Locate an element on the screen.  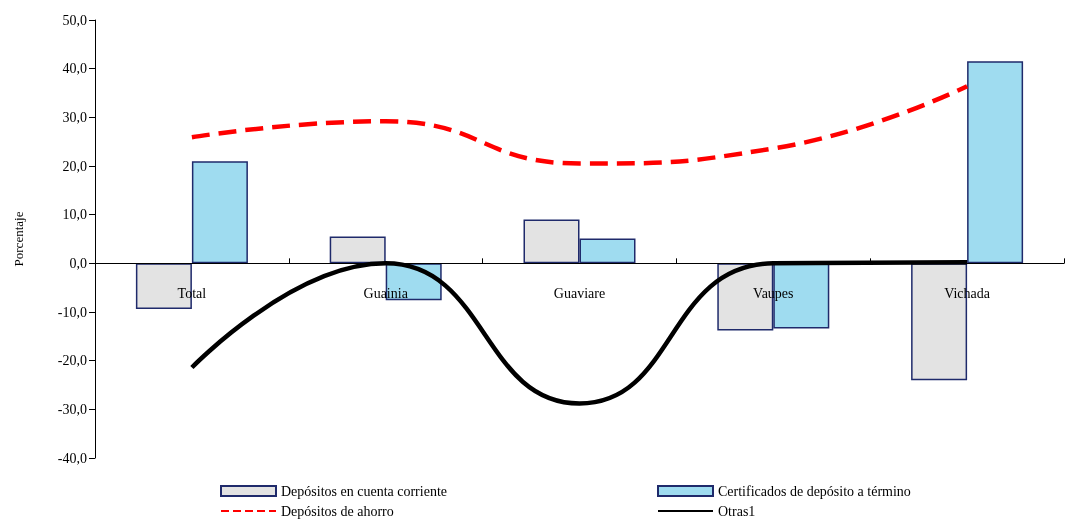
y-tick-label: 50,0 is located at coordinates (74, 20).